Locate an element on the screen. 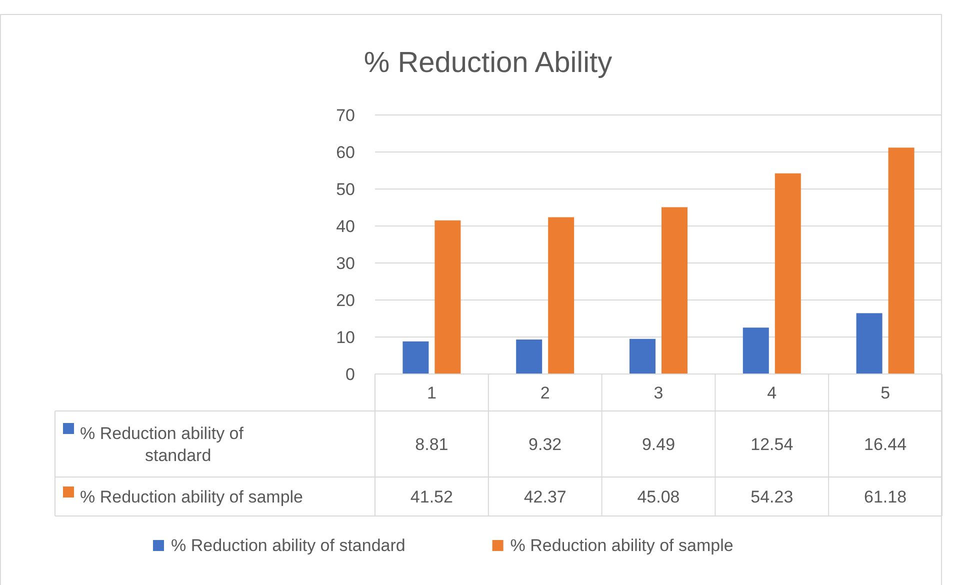 Image resolution: width=957 pixels, height=585 pixels. y-tick-label: 40 is located at coordinates (345, 226).